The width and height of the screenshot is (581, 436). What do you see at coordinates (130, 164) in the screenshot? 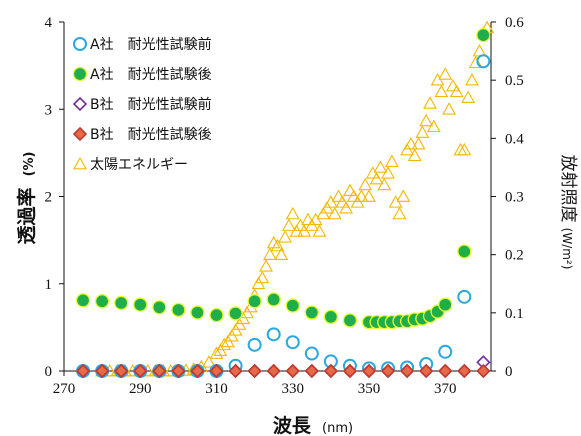
I see `legend-item: 太陽エネルギー` at bounding box center [130, 164].